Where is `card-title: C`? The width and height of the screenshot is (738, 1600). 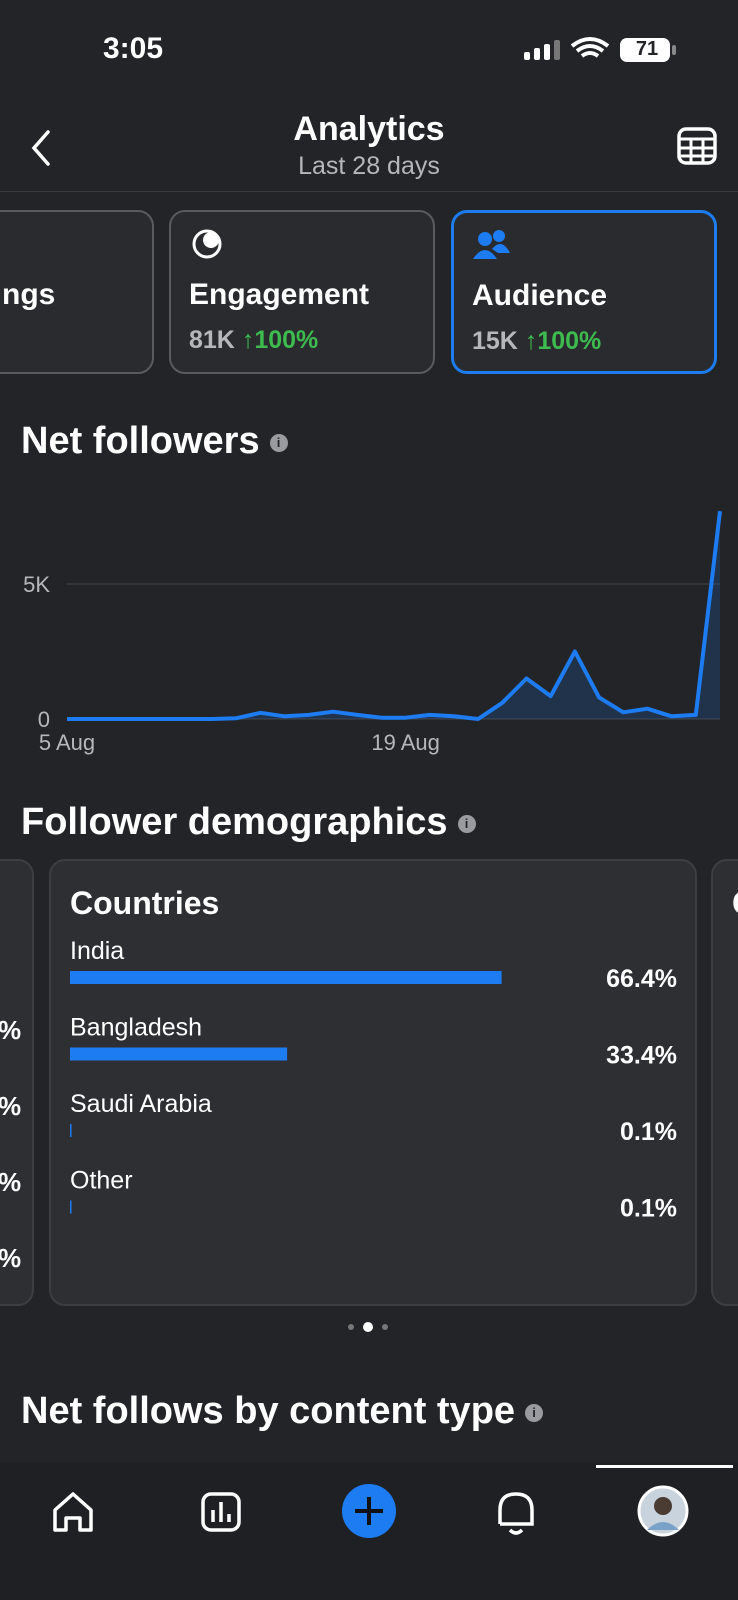
card-title: C is located at coordinates (735, 903).